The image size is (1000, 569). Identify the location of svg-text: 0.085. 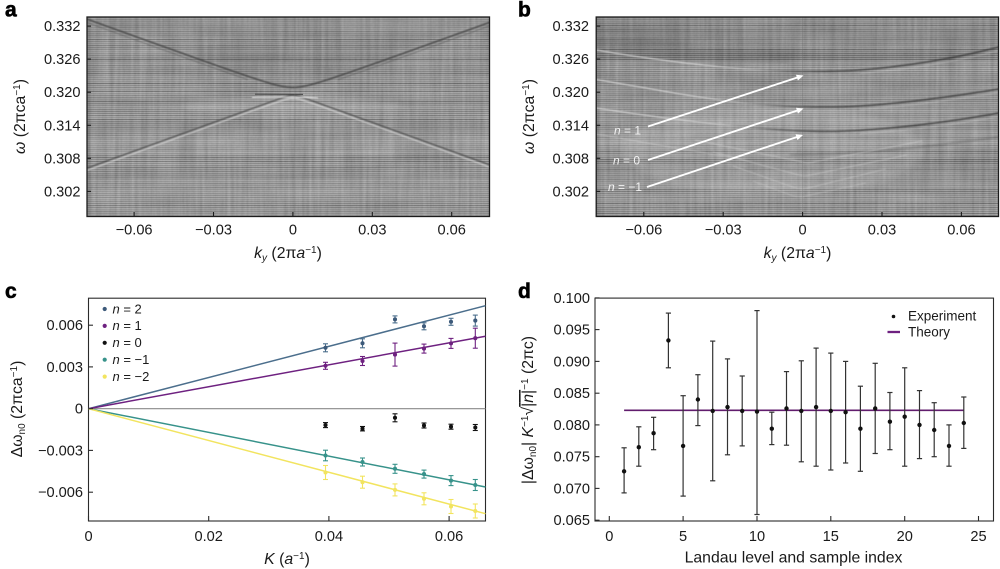
(571, 394).